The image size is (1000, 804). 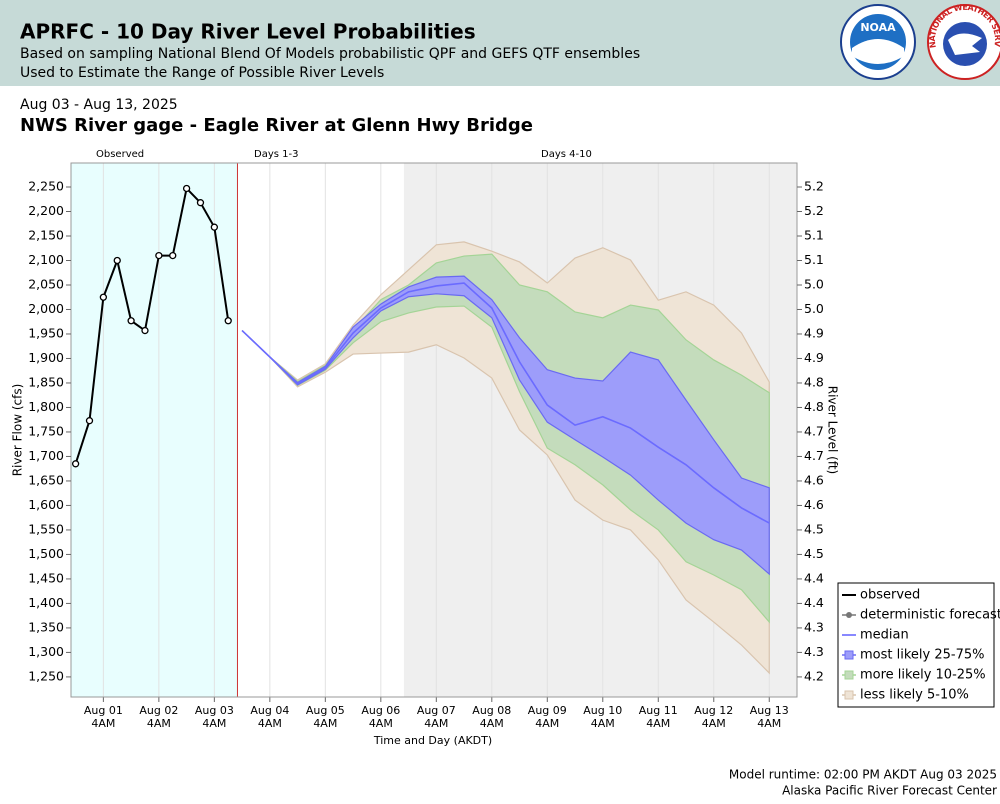 I want to click on legend-label: deterministic forecast, so click(x=930, y=615).